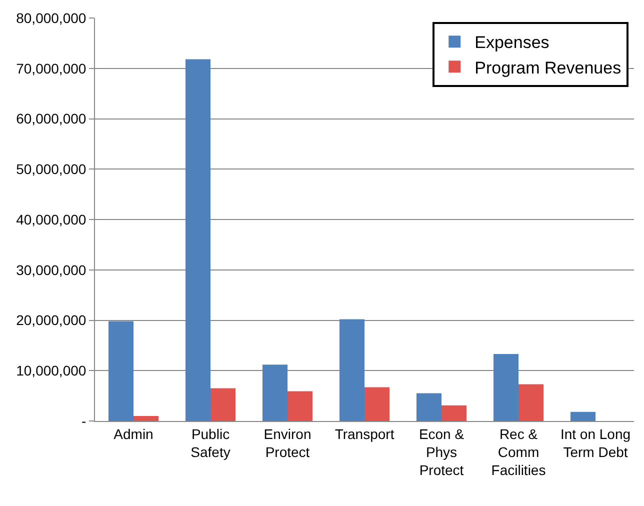 The height and width of the screenshot is (506, 644). I want to click on y-tick-label: 70,000,000, so click(51, 68).